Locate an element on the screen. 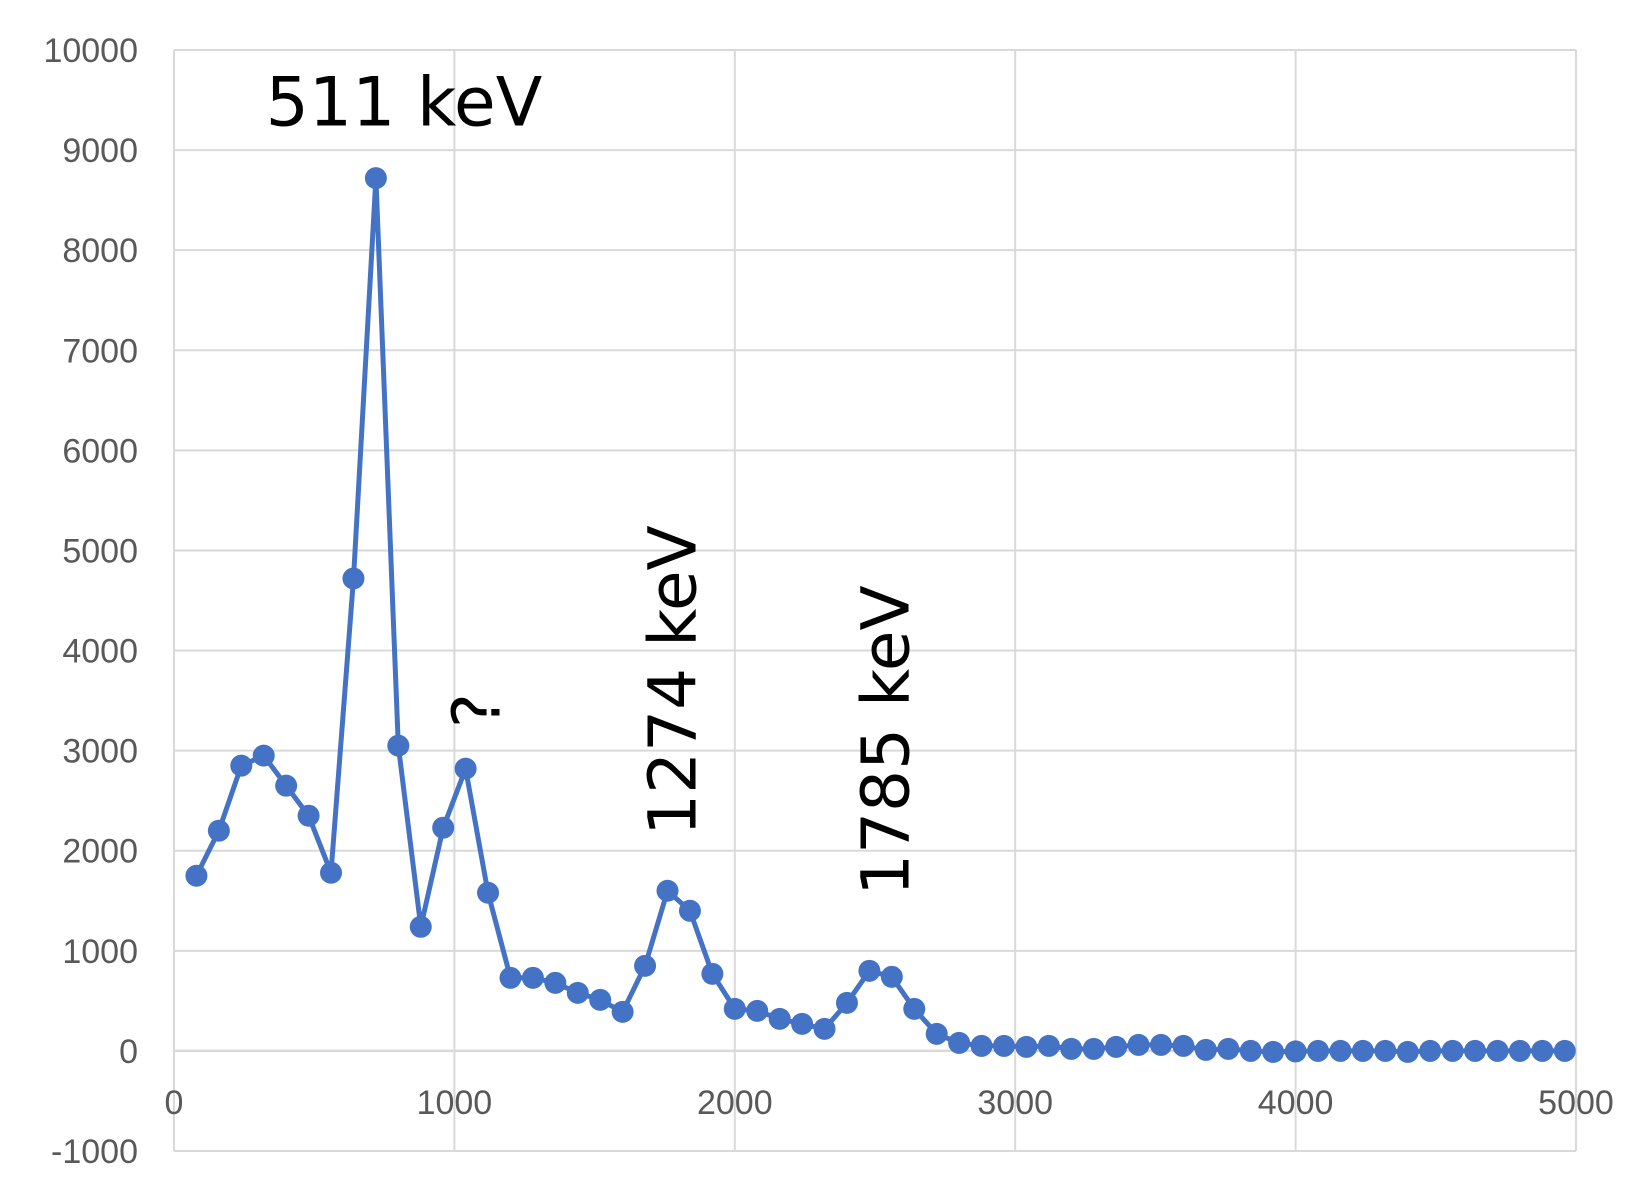  annotation-label: 511 keV is located at coordinates (404, 103).